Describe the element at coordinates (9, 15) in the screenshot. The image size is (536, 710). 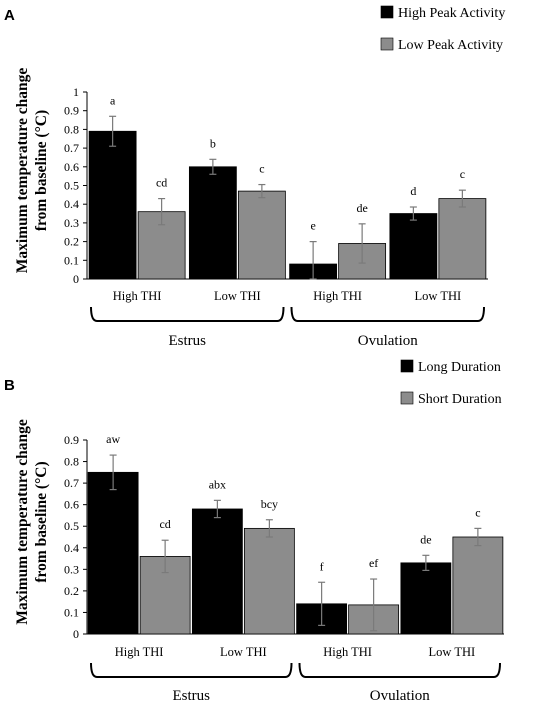
I see `panel-letter: A` at that location.